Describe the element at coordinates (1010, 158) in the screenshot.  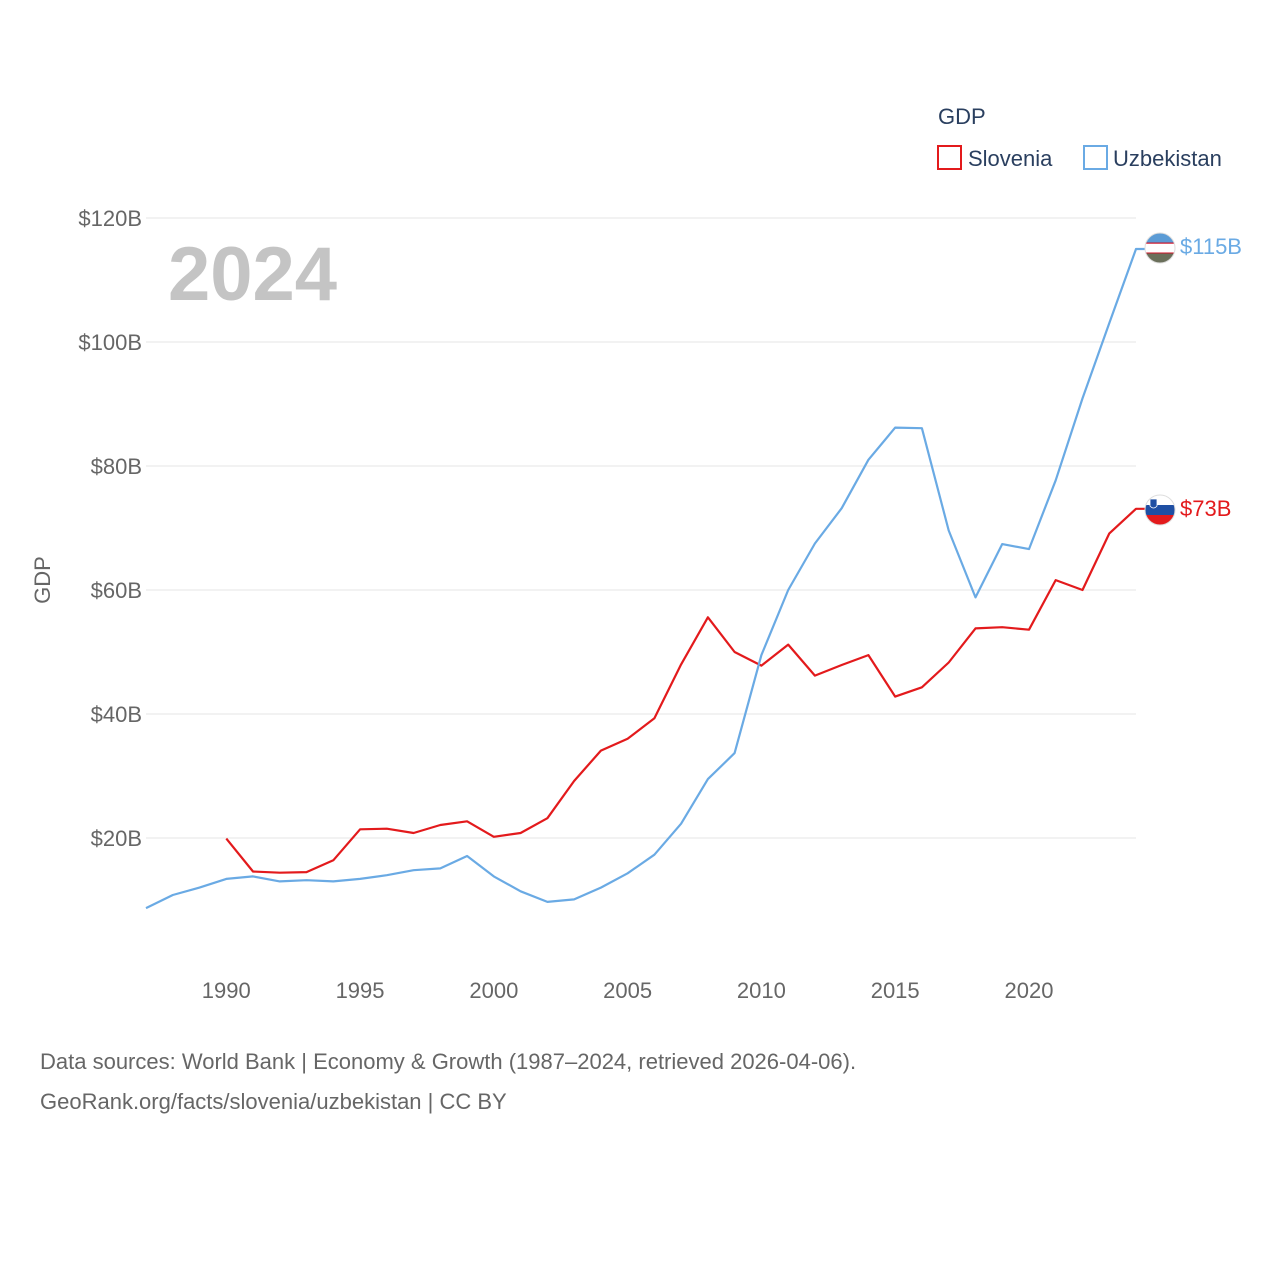
I see `legend-label-slovenia: Slovenia` at that location.